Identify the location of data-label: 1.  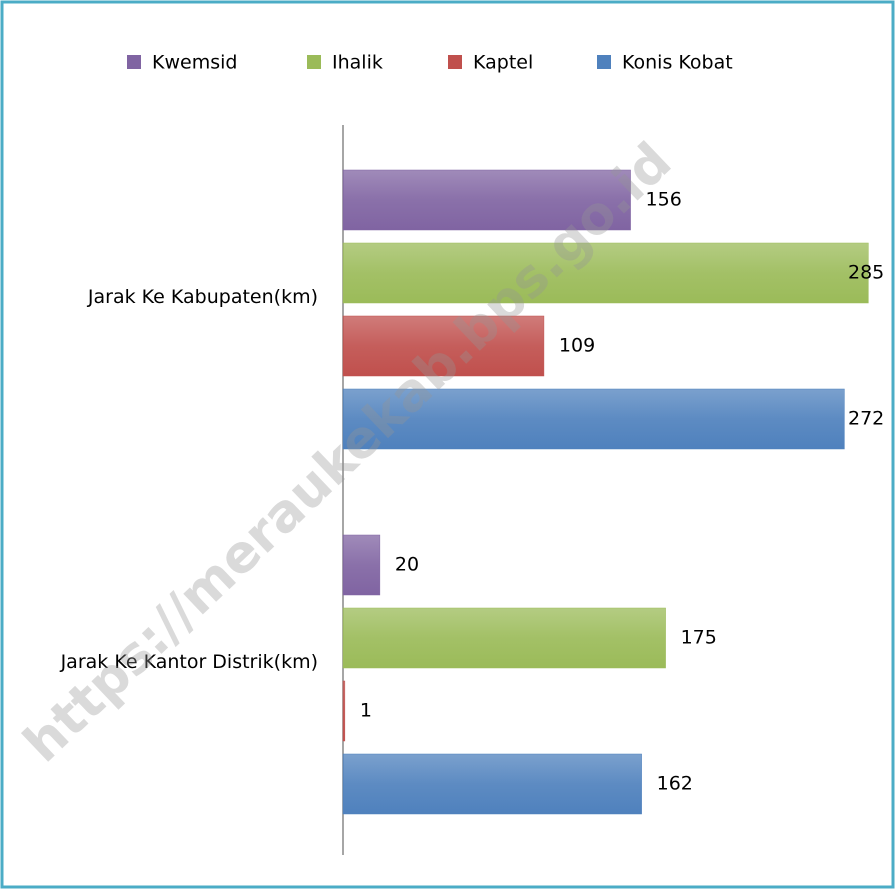
(366, 711).